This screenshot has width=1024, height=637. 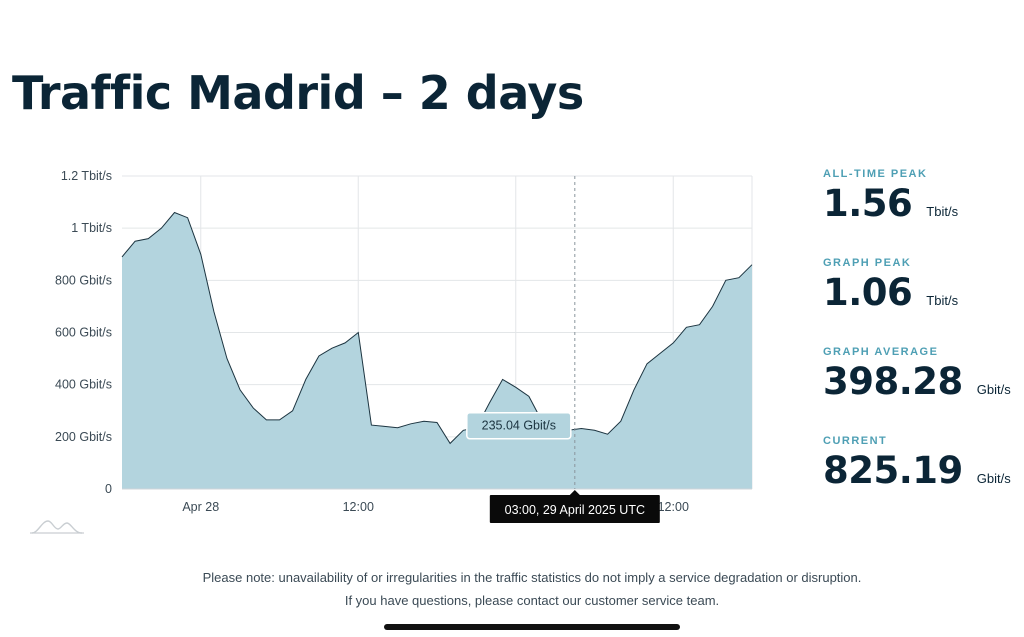 I want to click on home-indicator, so click(x=532, y=627).